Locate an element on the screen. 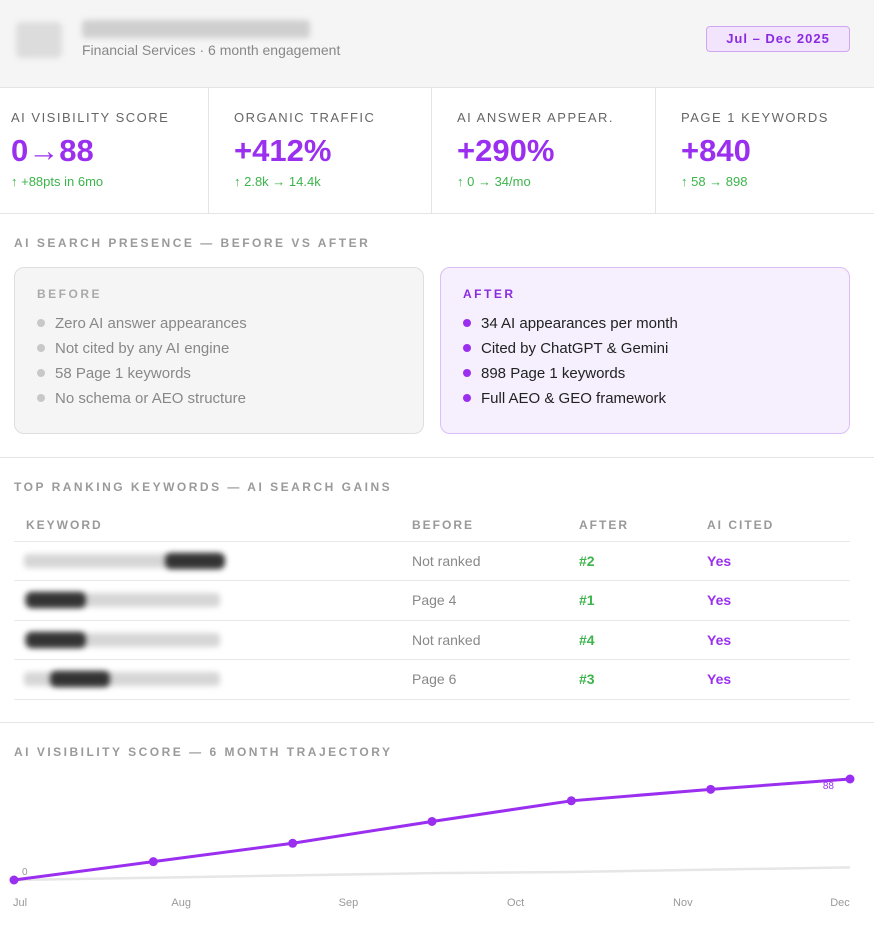 The width and height of the screenshot is (874, 928). metric-label: PAGE 1 KEYWORDS is located at coordinates (755, 117).